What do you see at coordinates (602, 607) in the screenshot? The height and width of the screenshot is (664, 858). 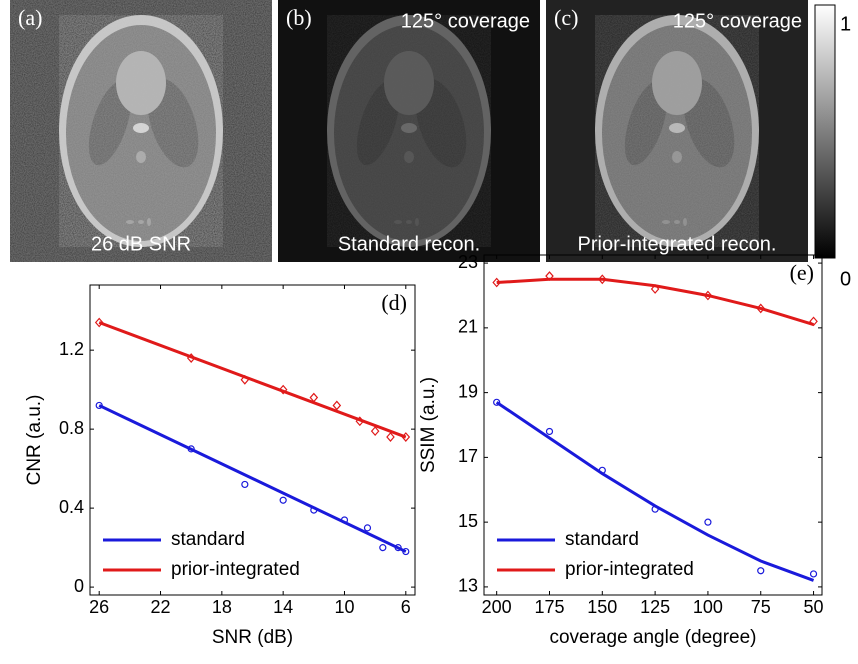 I see `x-tick-label: 150` at bounding box center [602, 607].